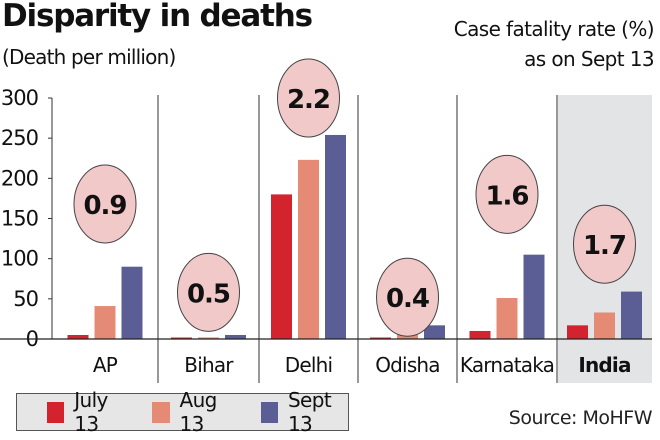 The height and width of the screenshot is (440, 660). I want to click on y-tick-label: 50, so click(25, 299).